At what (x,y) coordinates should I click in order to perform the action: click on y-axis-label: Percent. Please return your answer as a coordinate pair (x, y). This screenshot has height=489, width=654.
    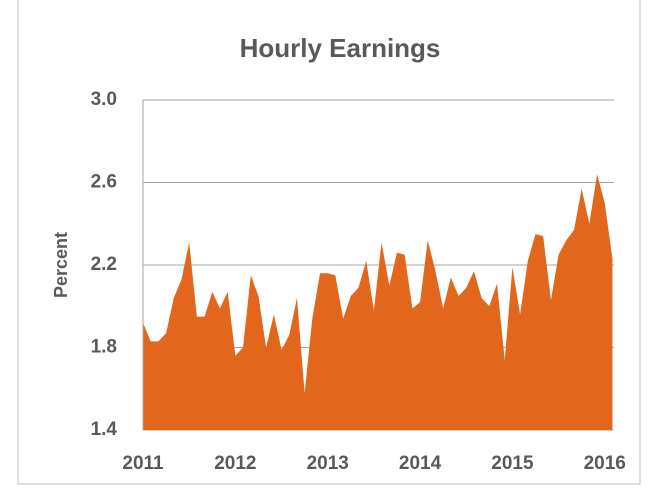
    Looking at the image, I should click on (61, 265).